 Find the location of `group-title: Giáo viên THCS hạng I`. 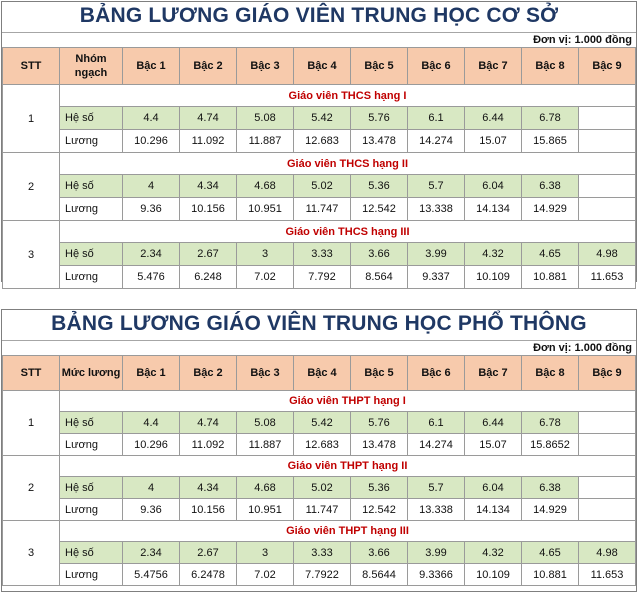

group-title: Giáo viên THCS hạng I is located at coordinates (347, 95).